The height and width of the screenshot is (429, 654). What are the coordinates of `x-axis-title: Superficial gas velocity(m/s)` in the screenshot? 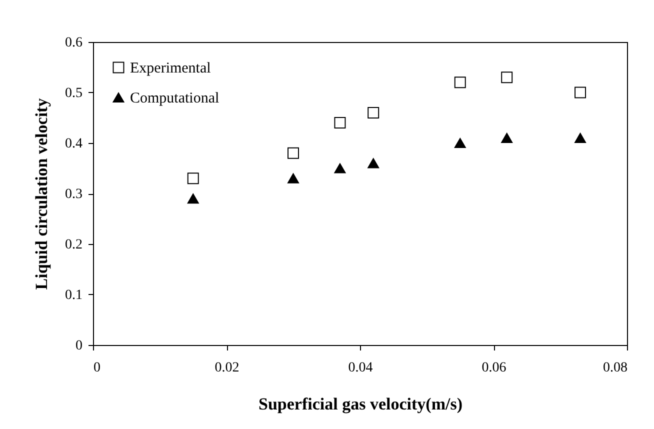 It's located at (360, 404).